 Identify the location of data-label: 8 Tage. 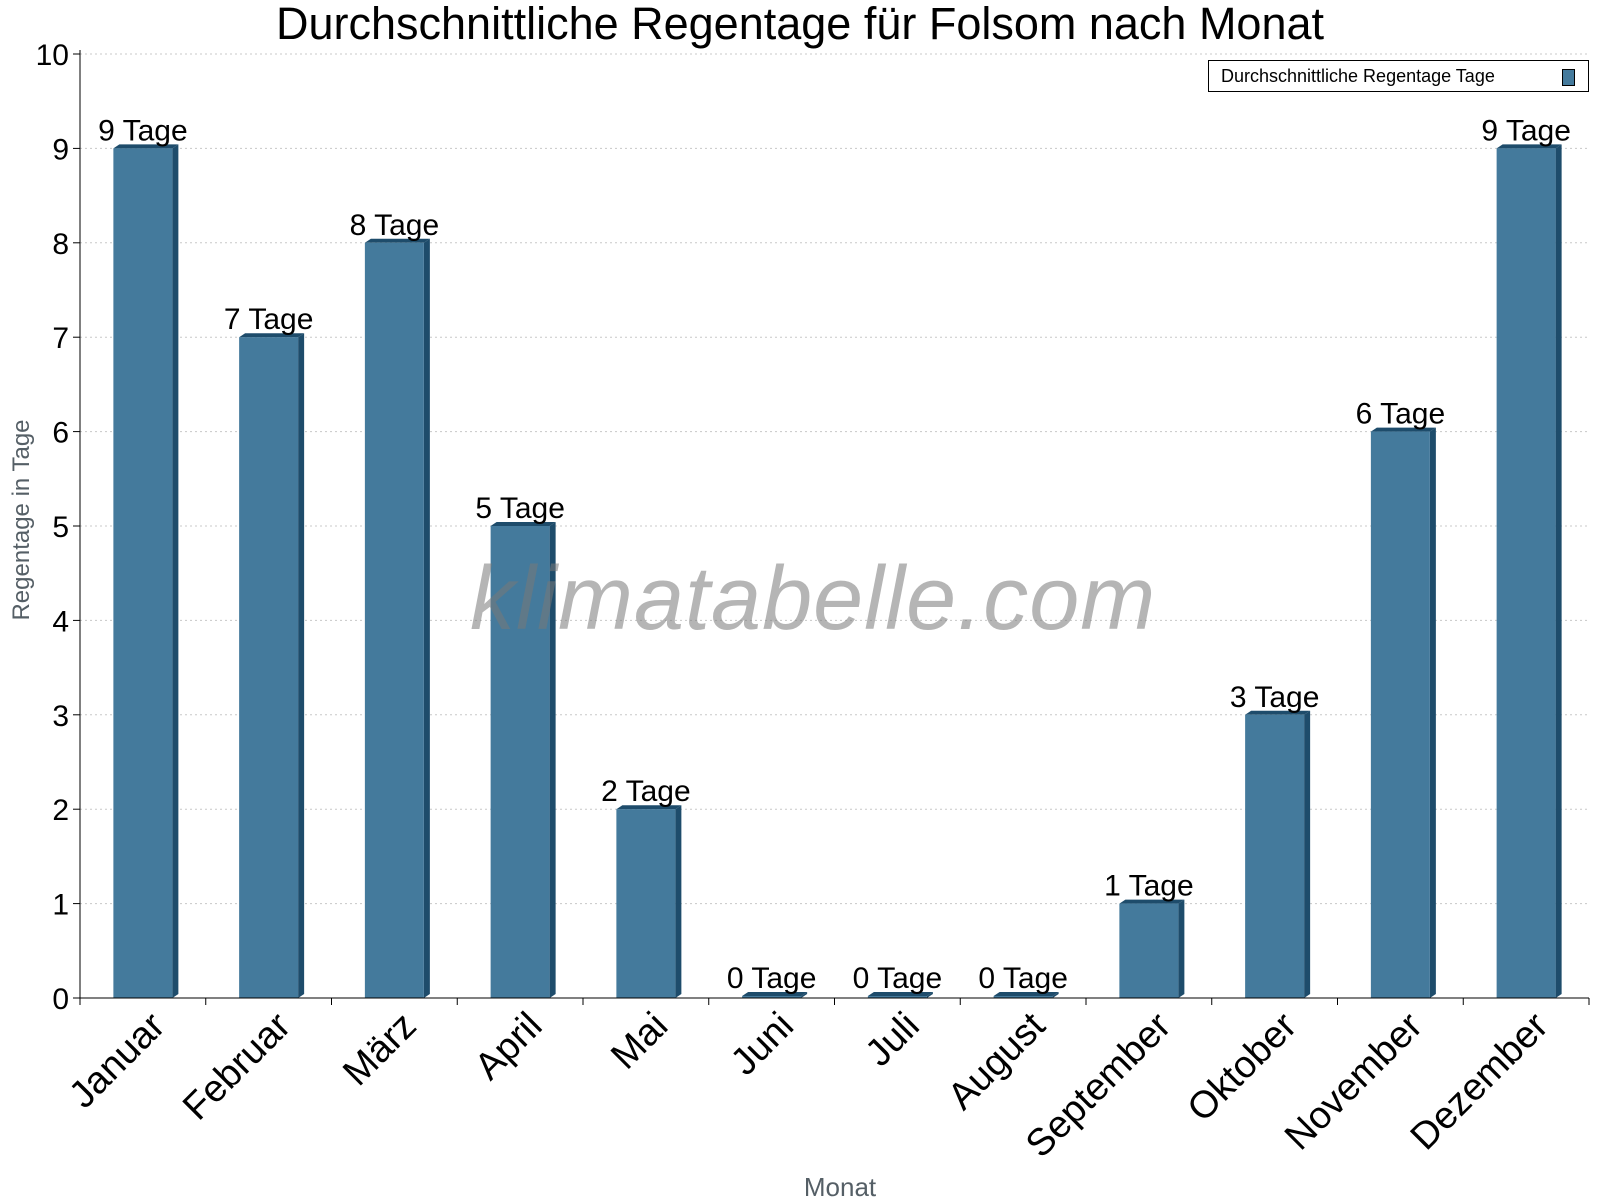
(395, 225).